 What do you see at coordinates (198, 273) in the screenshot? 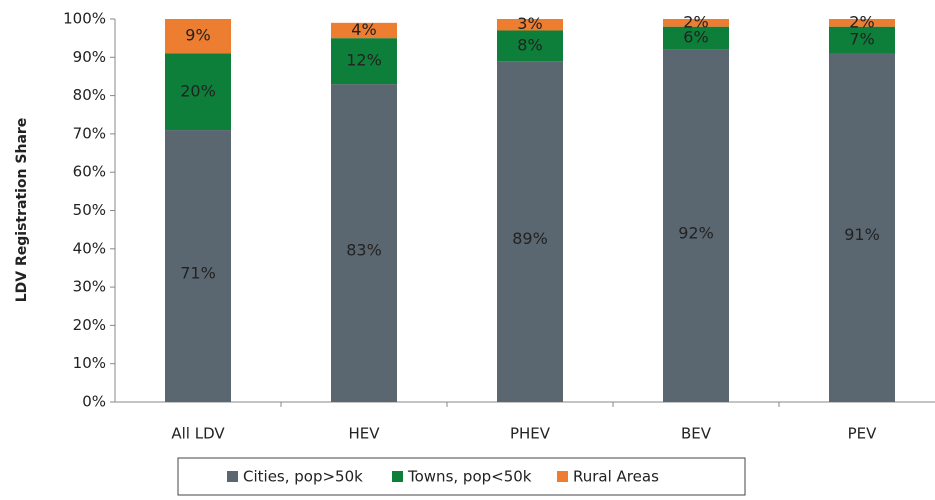
I see `data-label: 71%` at bounding box center [198, 273].